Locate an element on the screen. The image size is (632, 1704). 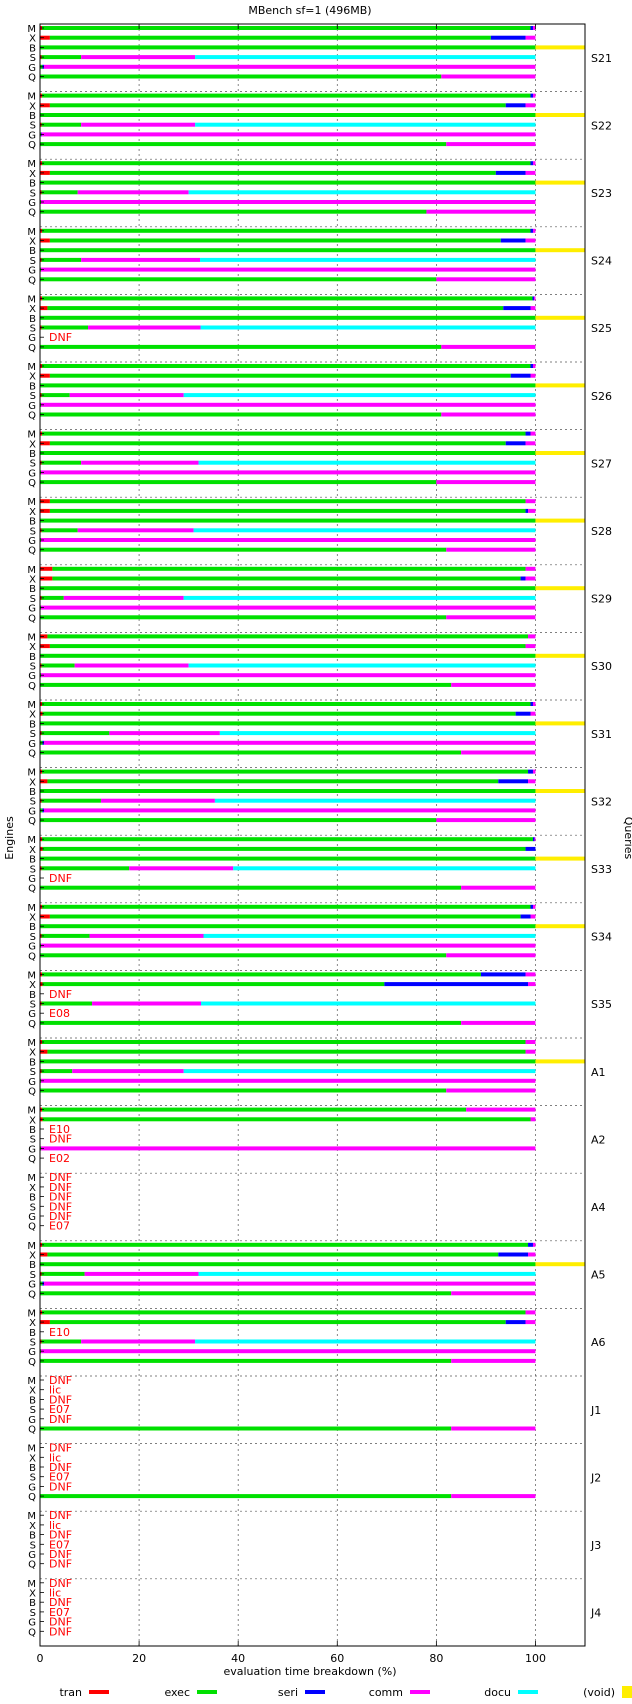
query-label-A2: A2 is located at coordinates (598, 1139).